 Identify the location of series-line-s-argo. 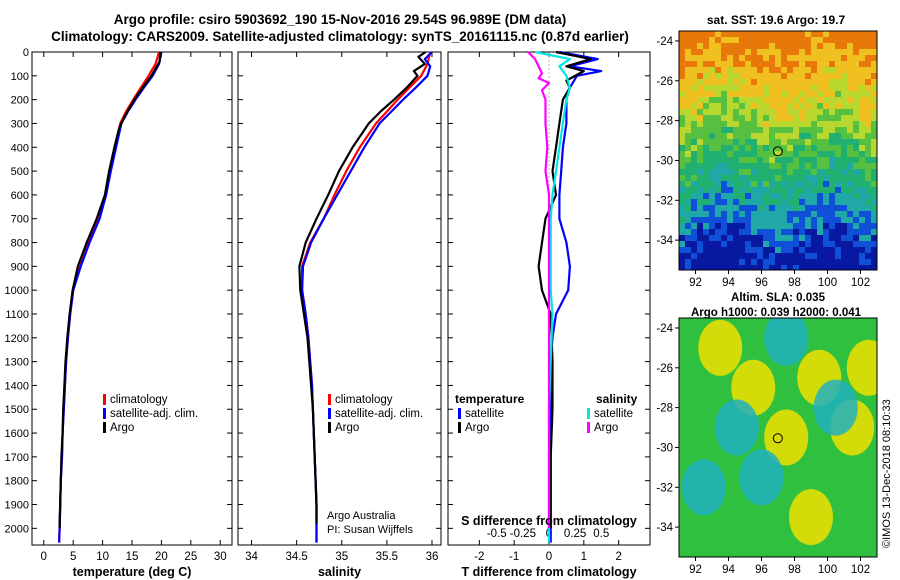
(539, 290).